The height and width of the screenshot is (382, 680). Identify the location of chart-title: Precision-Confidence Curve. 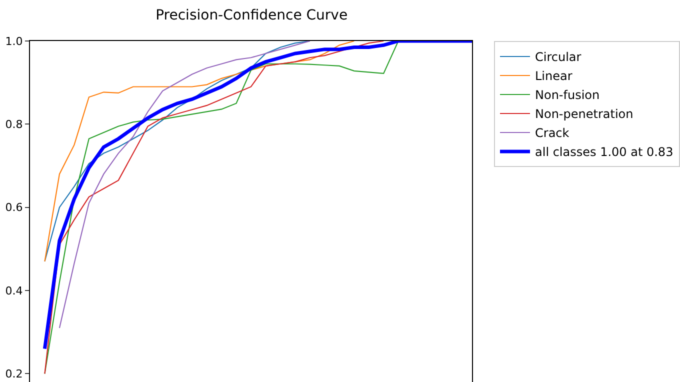
(252, 15).